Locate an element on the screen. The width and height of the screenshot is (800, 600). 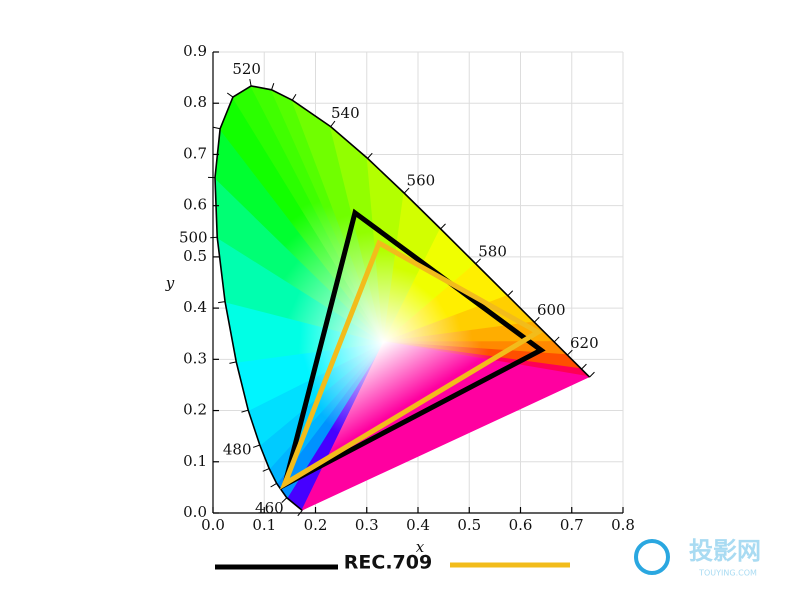
watermark-site: TOUYING.COM is located at coordinates (727, 573).